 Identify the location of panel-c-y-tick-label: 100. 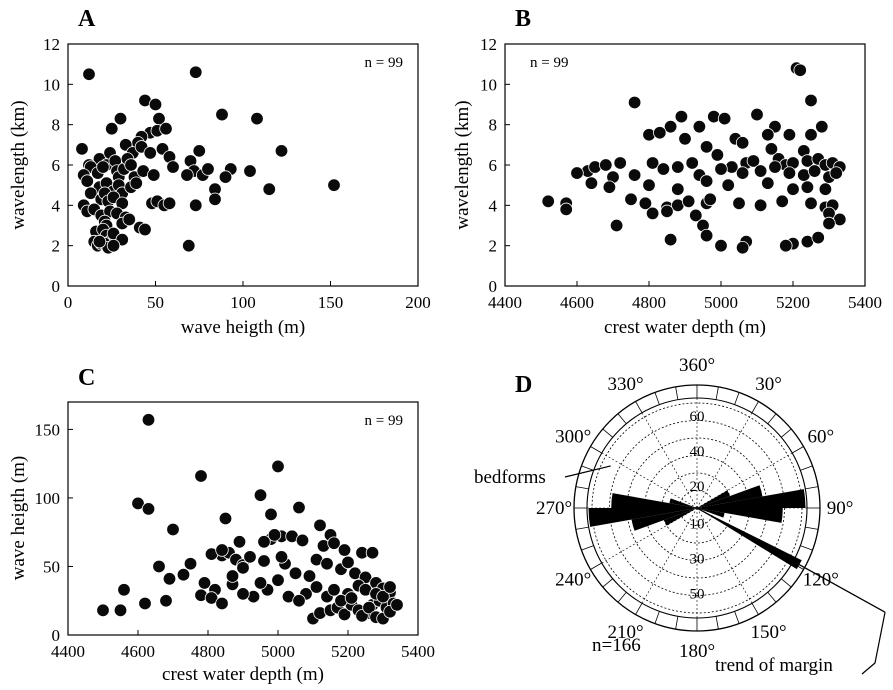
(48, 498).